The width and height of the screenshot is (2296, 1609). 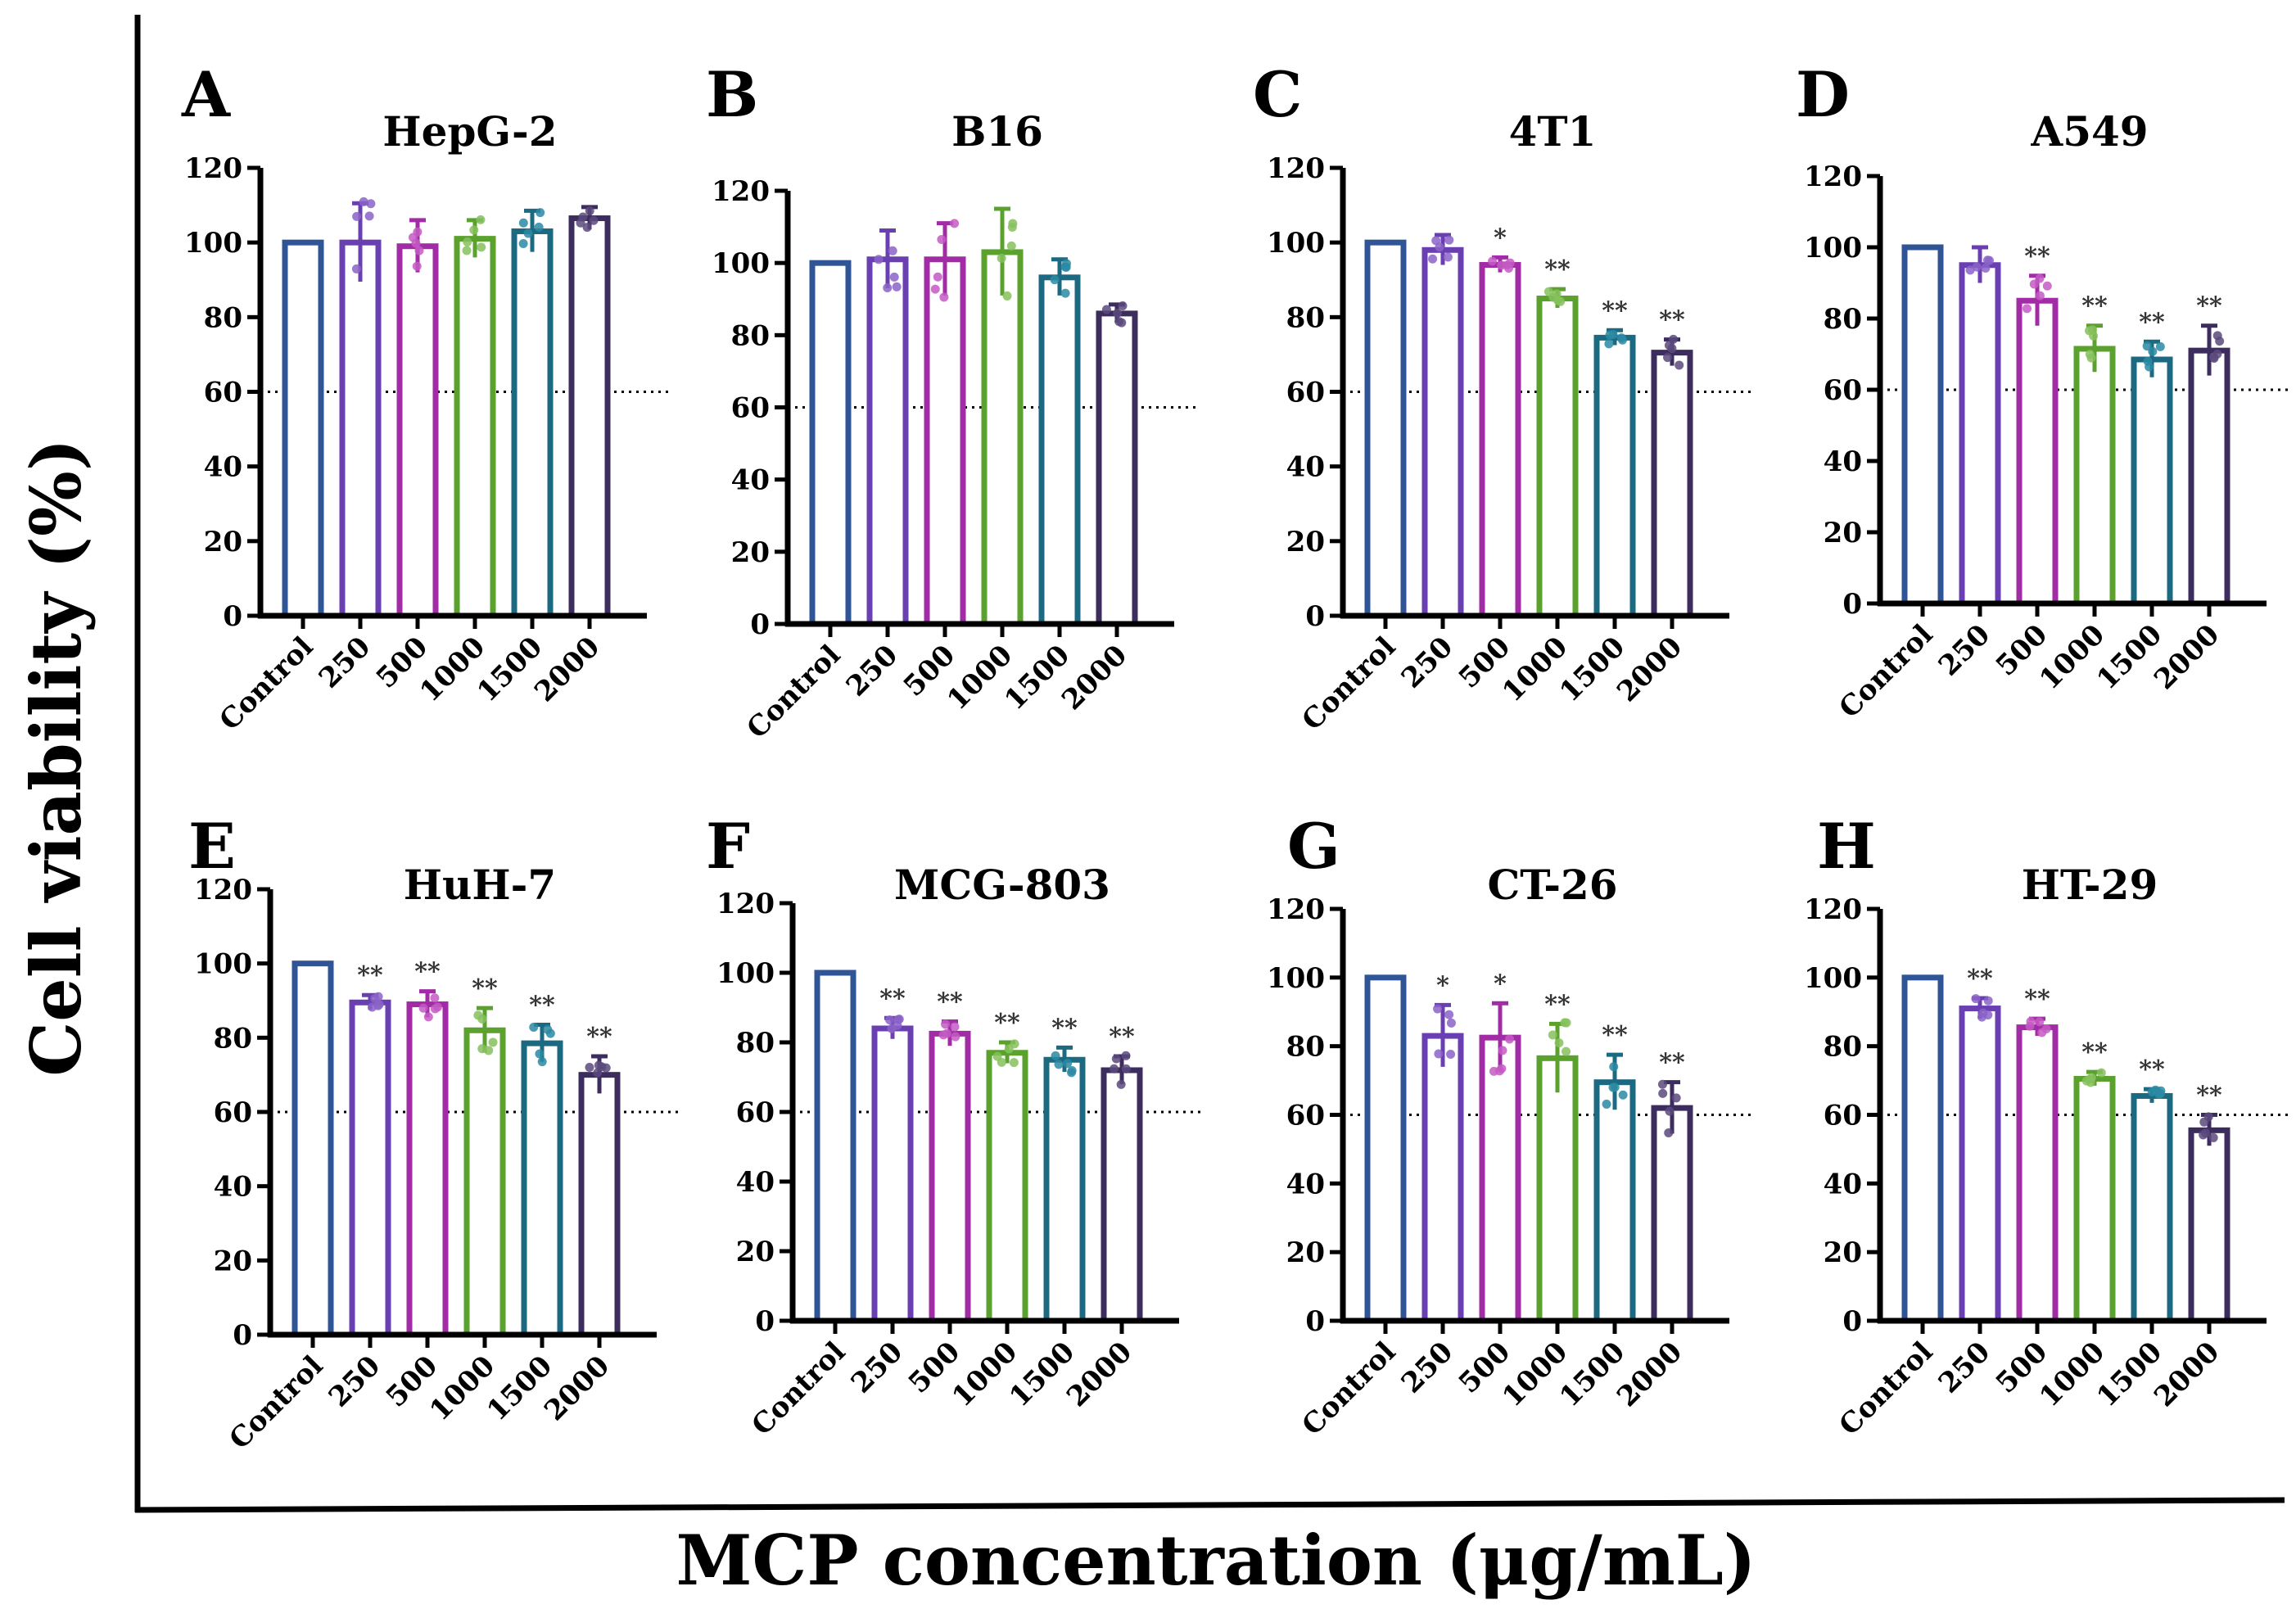 I want to click on y-tick-label: 40, so click(x=223, y=467).